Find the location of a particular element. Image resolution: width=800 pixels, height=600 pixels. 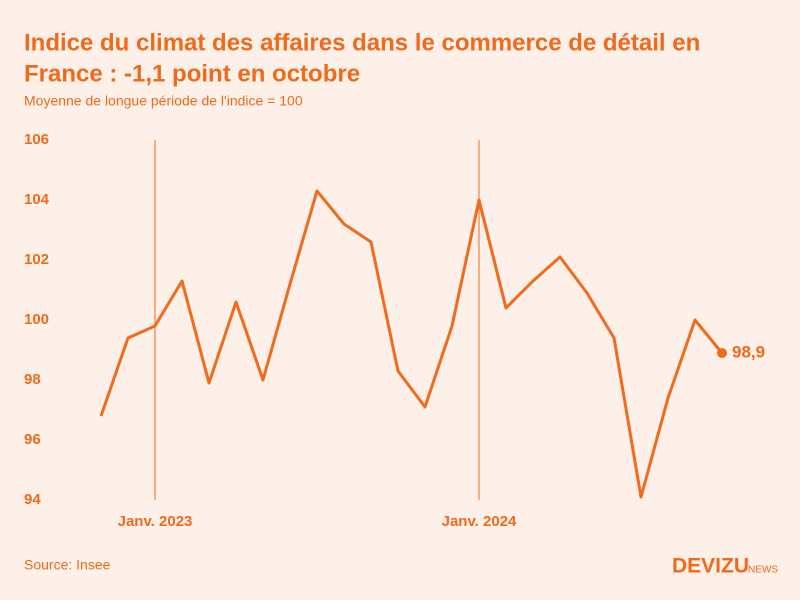

source: Source: Insee is located at coordinates (67, 565).